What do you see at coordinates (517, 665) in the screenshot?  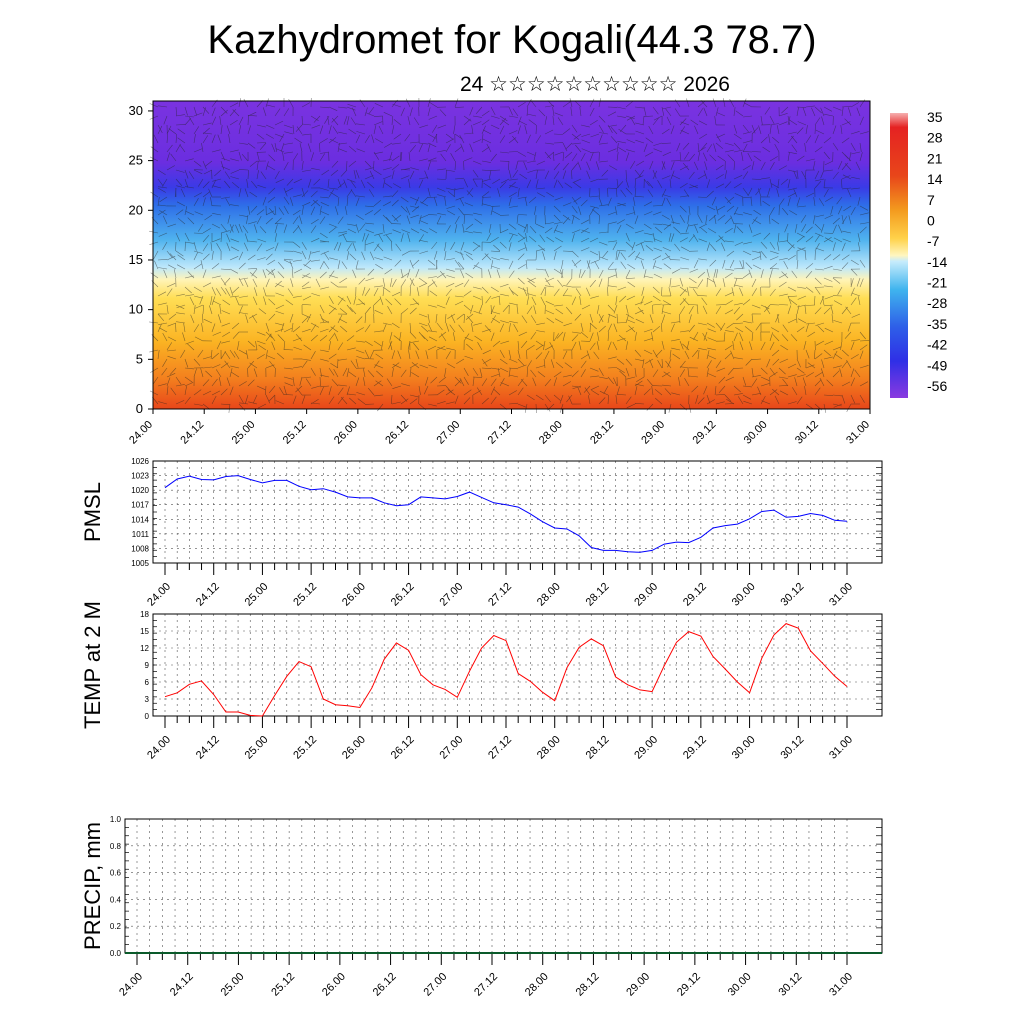 I see `grid` at bounding box center [517, 665].